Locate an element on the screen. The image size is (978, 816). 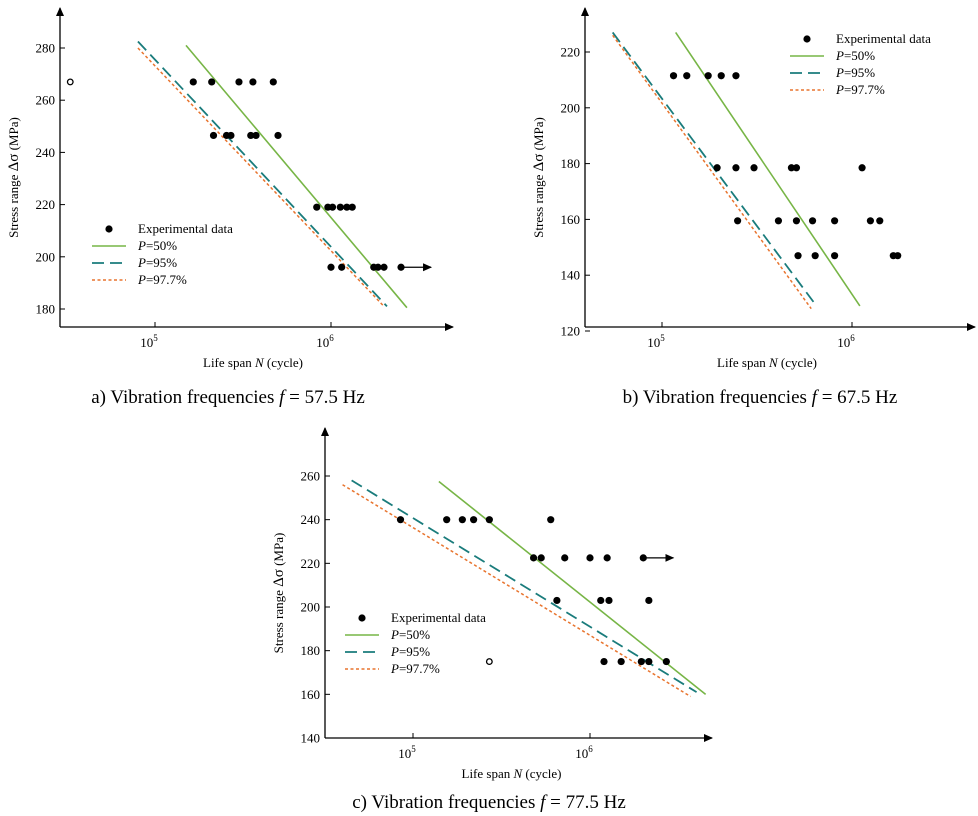
open-data-point is located at coordinates (489, 662).